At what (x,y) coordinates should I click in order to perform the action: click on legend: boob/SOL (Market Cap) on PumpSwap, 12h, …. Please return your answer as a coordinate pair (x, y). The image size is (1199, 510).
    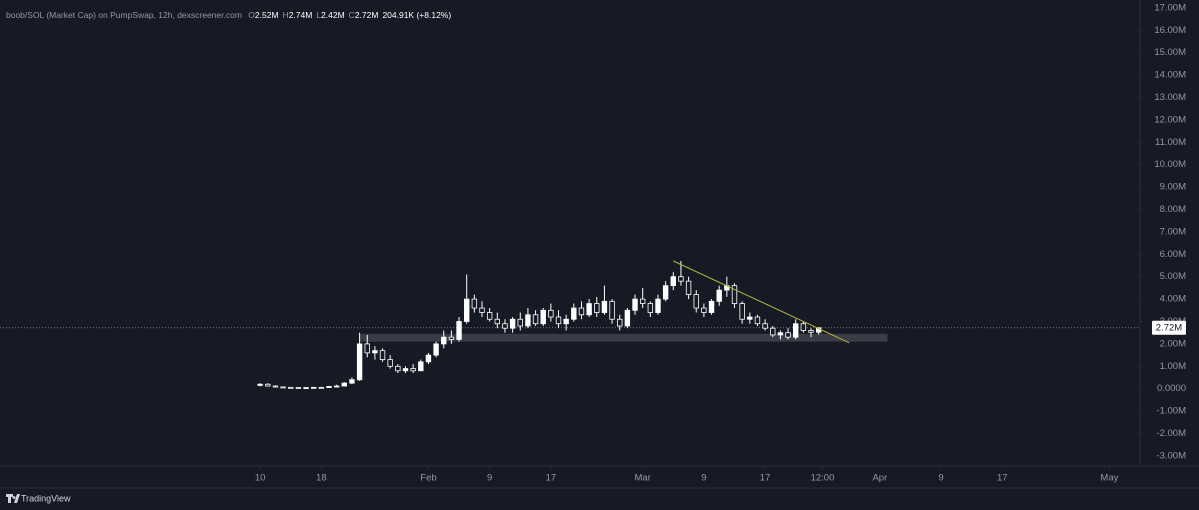
    Looking at the image, I should click on (228, 15).